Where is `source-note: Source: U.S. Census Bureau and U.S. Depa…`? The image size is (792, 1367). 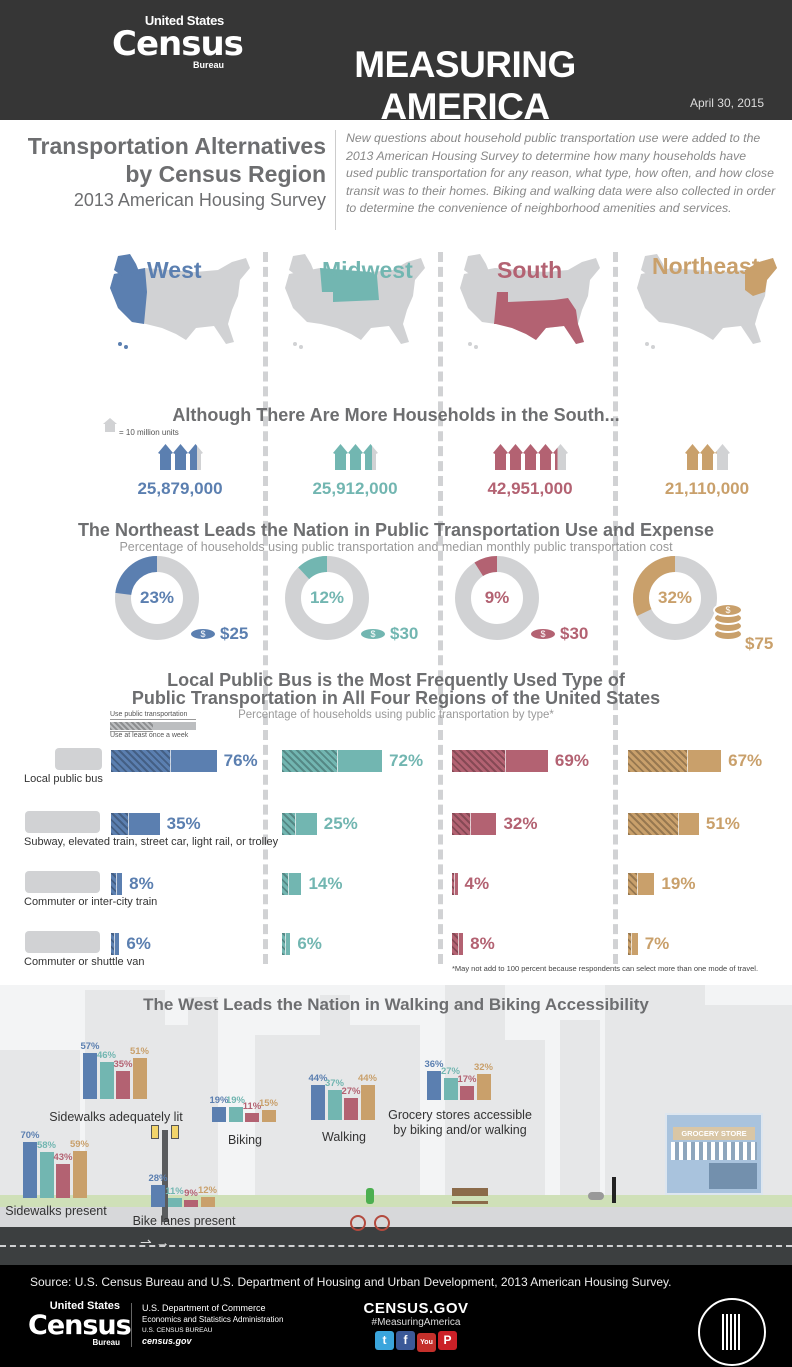 source-note: Source: U.S. Census Bureau and U.S. Depa… is located at coordinates (351, 1282).